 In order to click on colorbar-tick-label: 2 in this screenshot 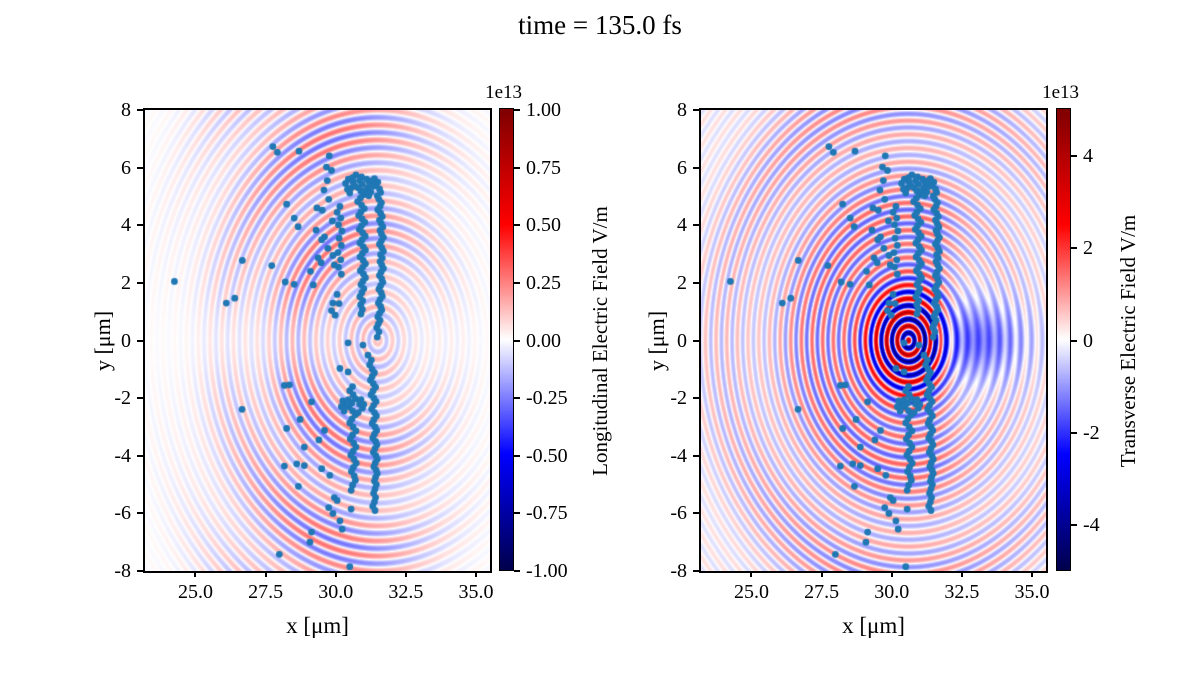, I will do `click(1088, 248)`.